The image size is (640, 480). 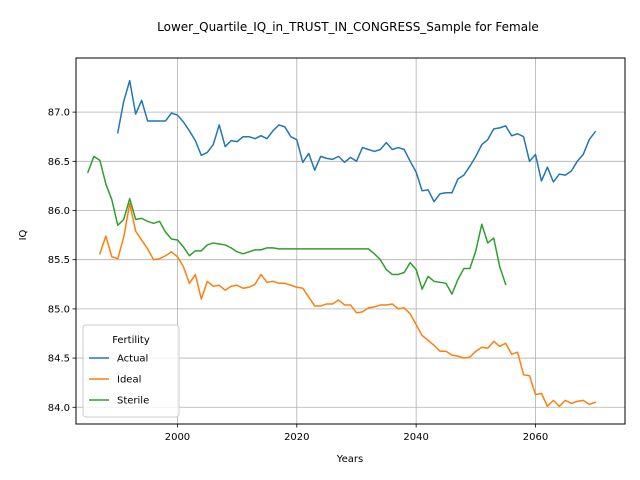 I want to click on x-tick-label: 2020, so click(x=296, y=437).